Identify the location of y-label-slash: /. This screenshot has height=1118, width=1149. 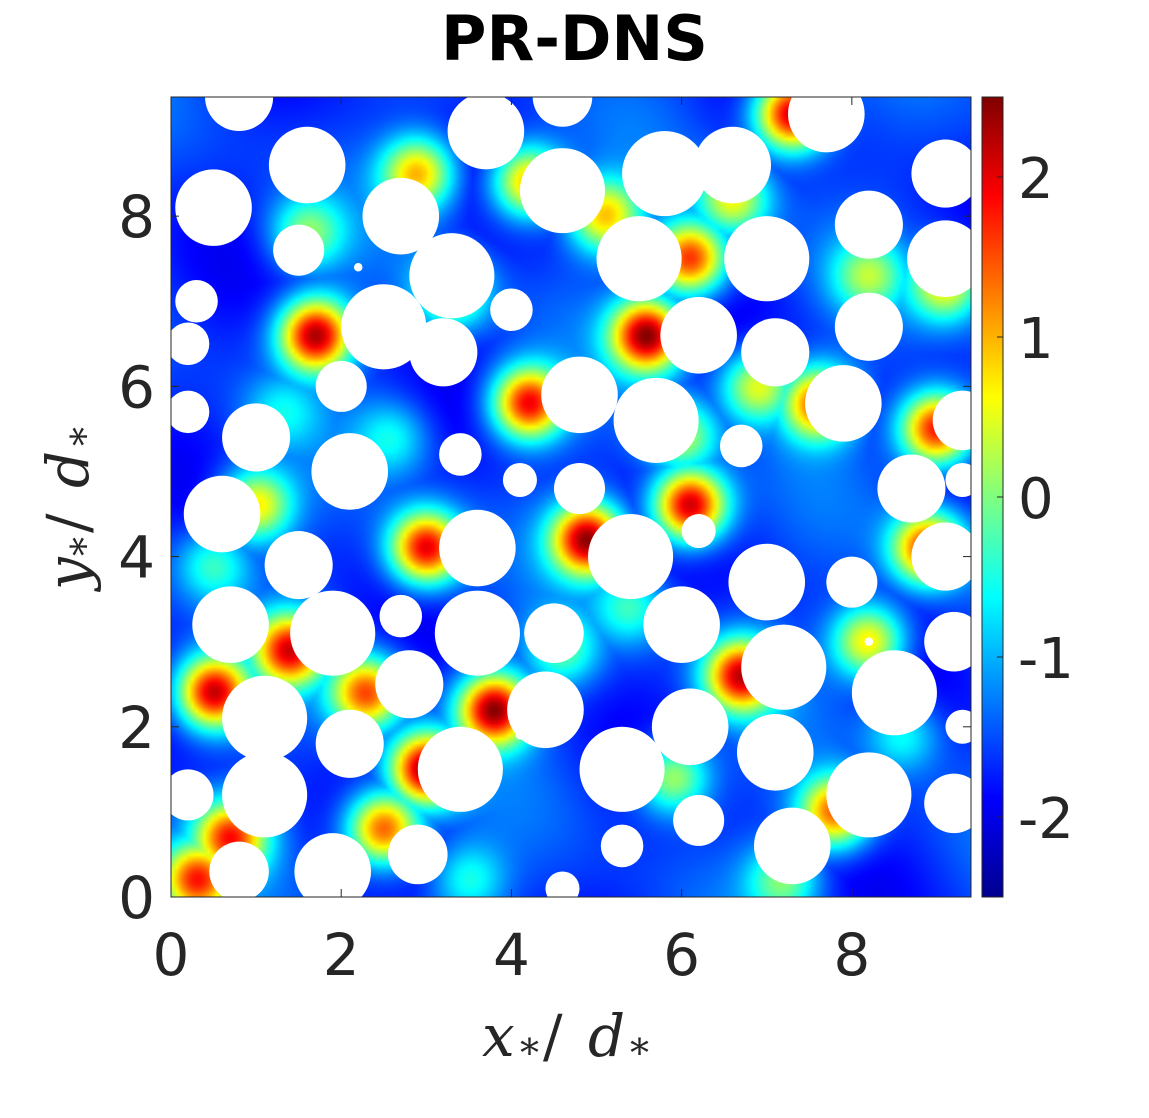
(68, 523).